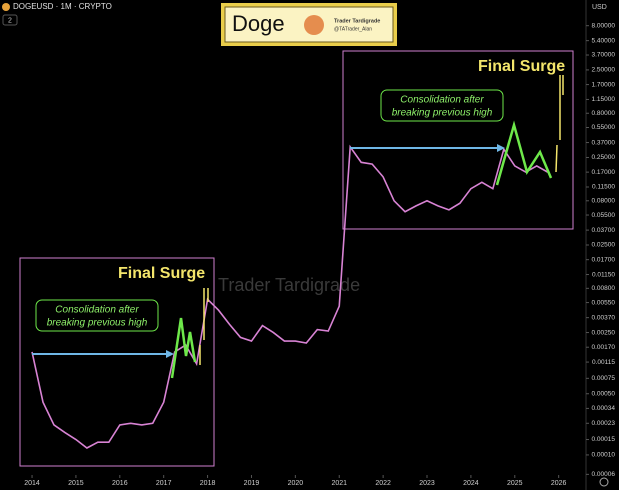 This screenshot has width=619, height=490. What do you see at coordinates (296, 483) in the screenshot?
I see `x-tick-label: 2020` at bounding box center [296, 483].